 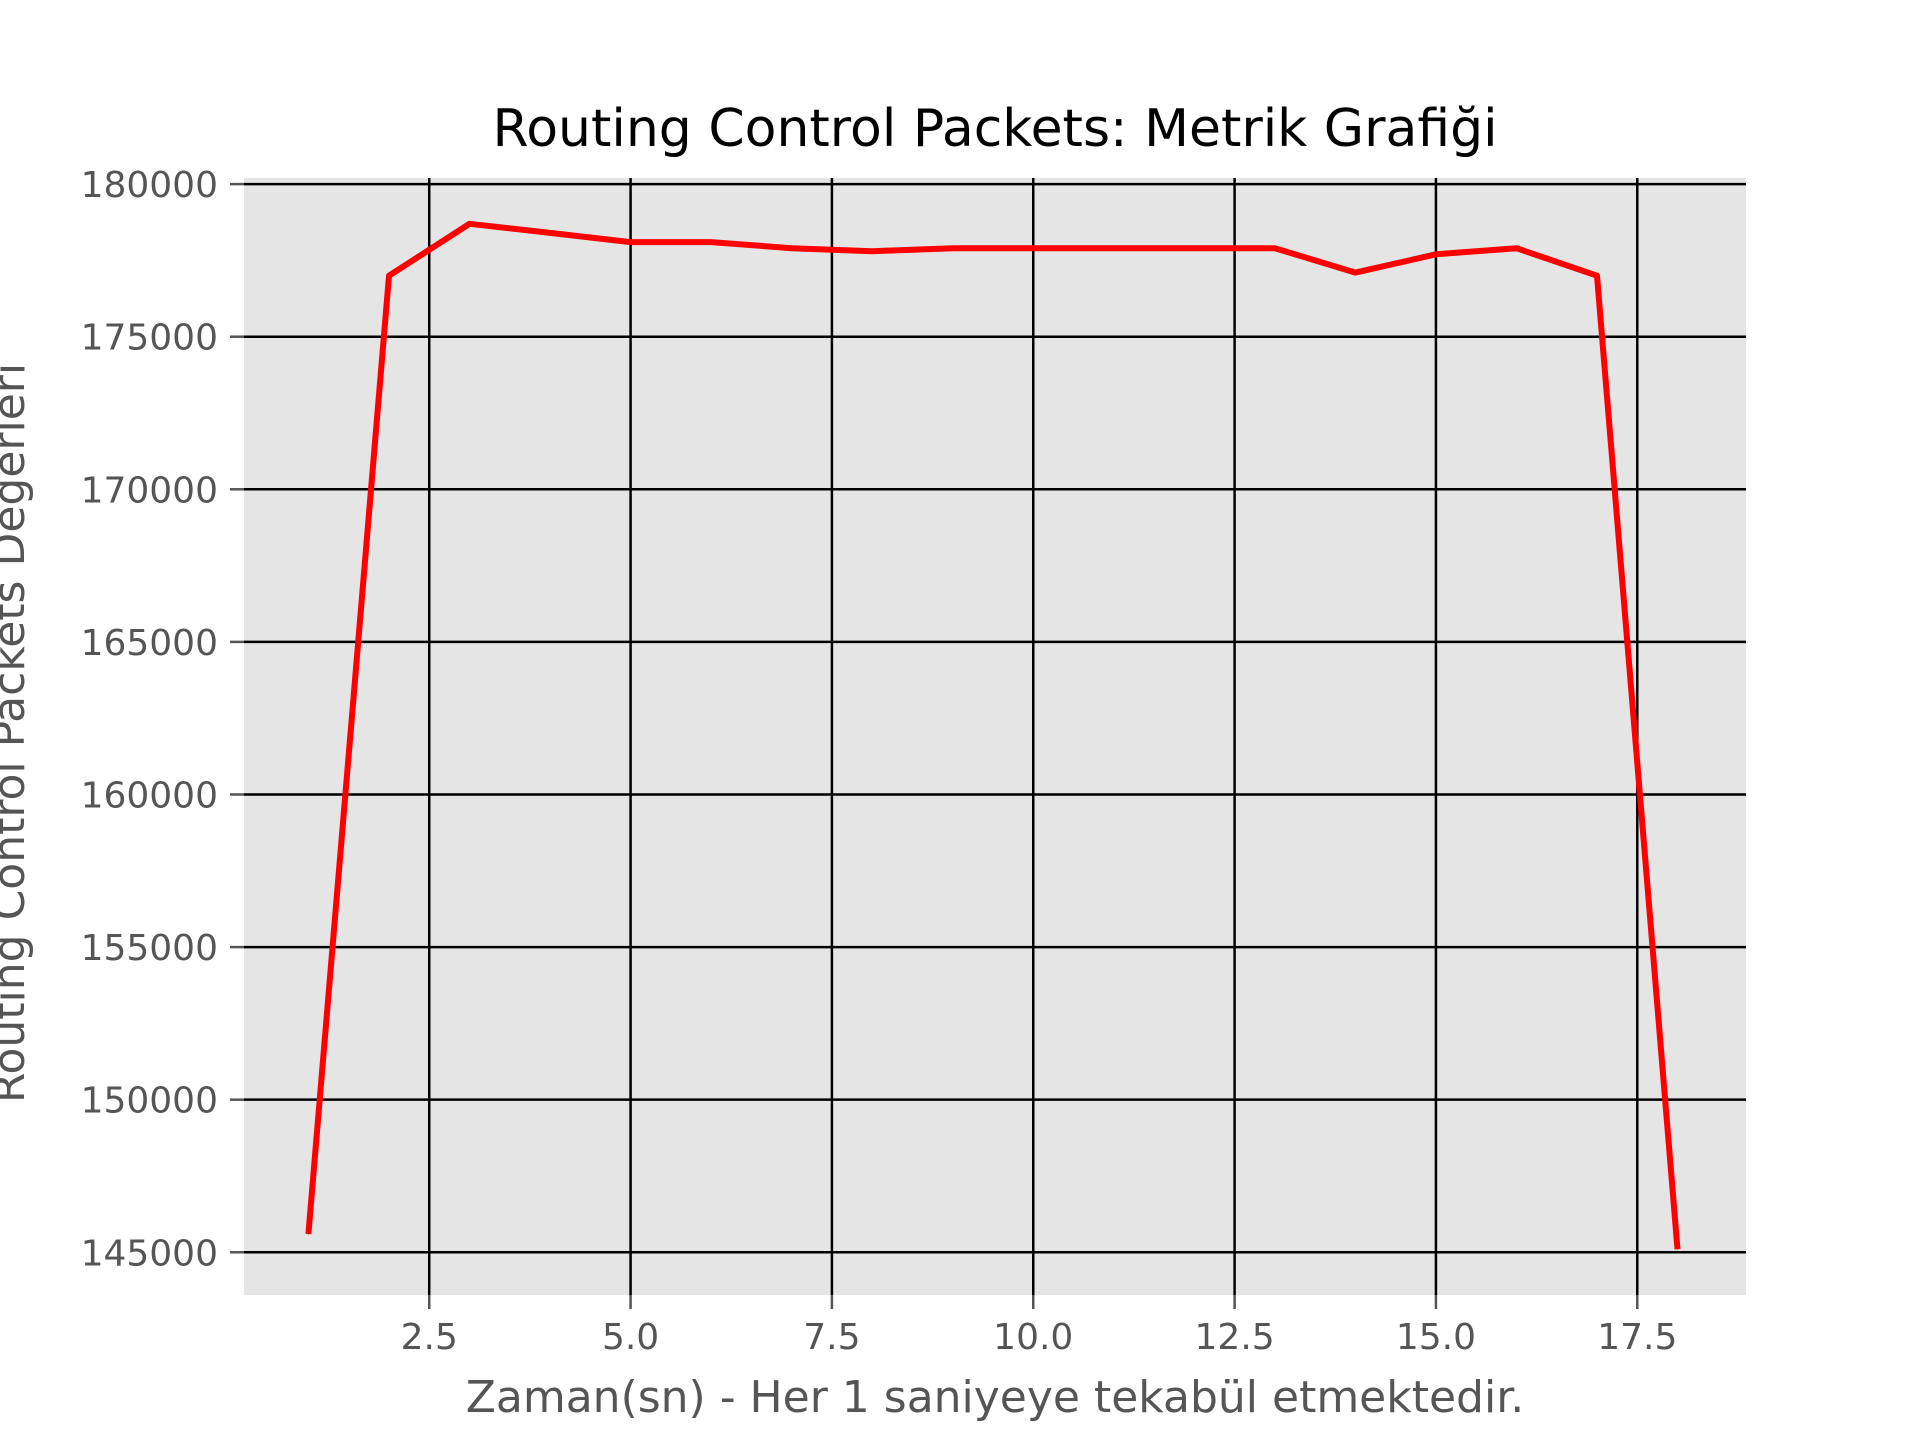 What do you see at coordinates (1436, 1337) in the screenshot?
I see `x-tick-label: 15.0` at bounding box center [1436, 1337].